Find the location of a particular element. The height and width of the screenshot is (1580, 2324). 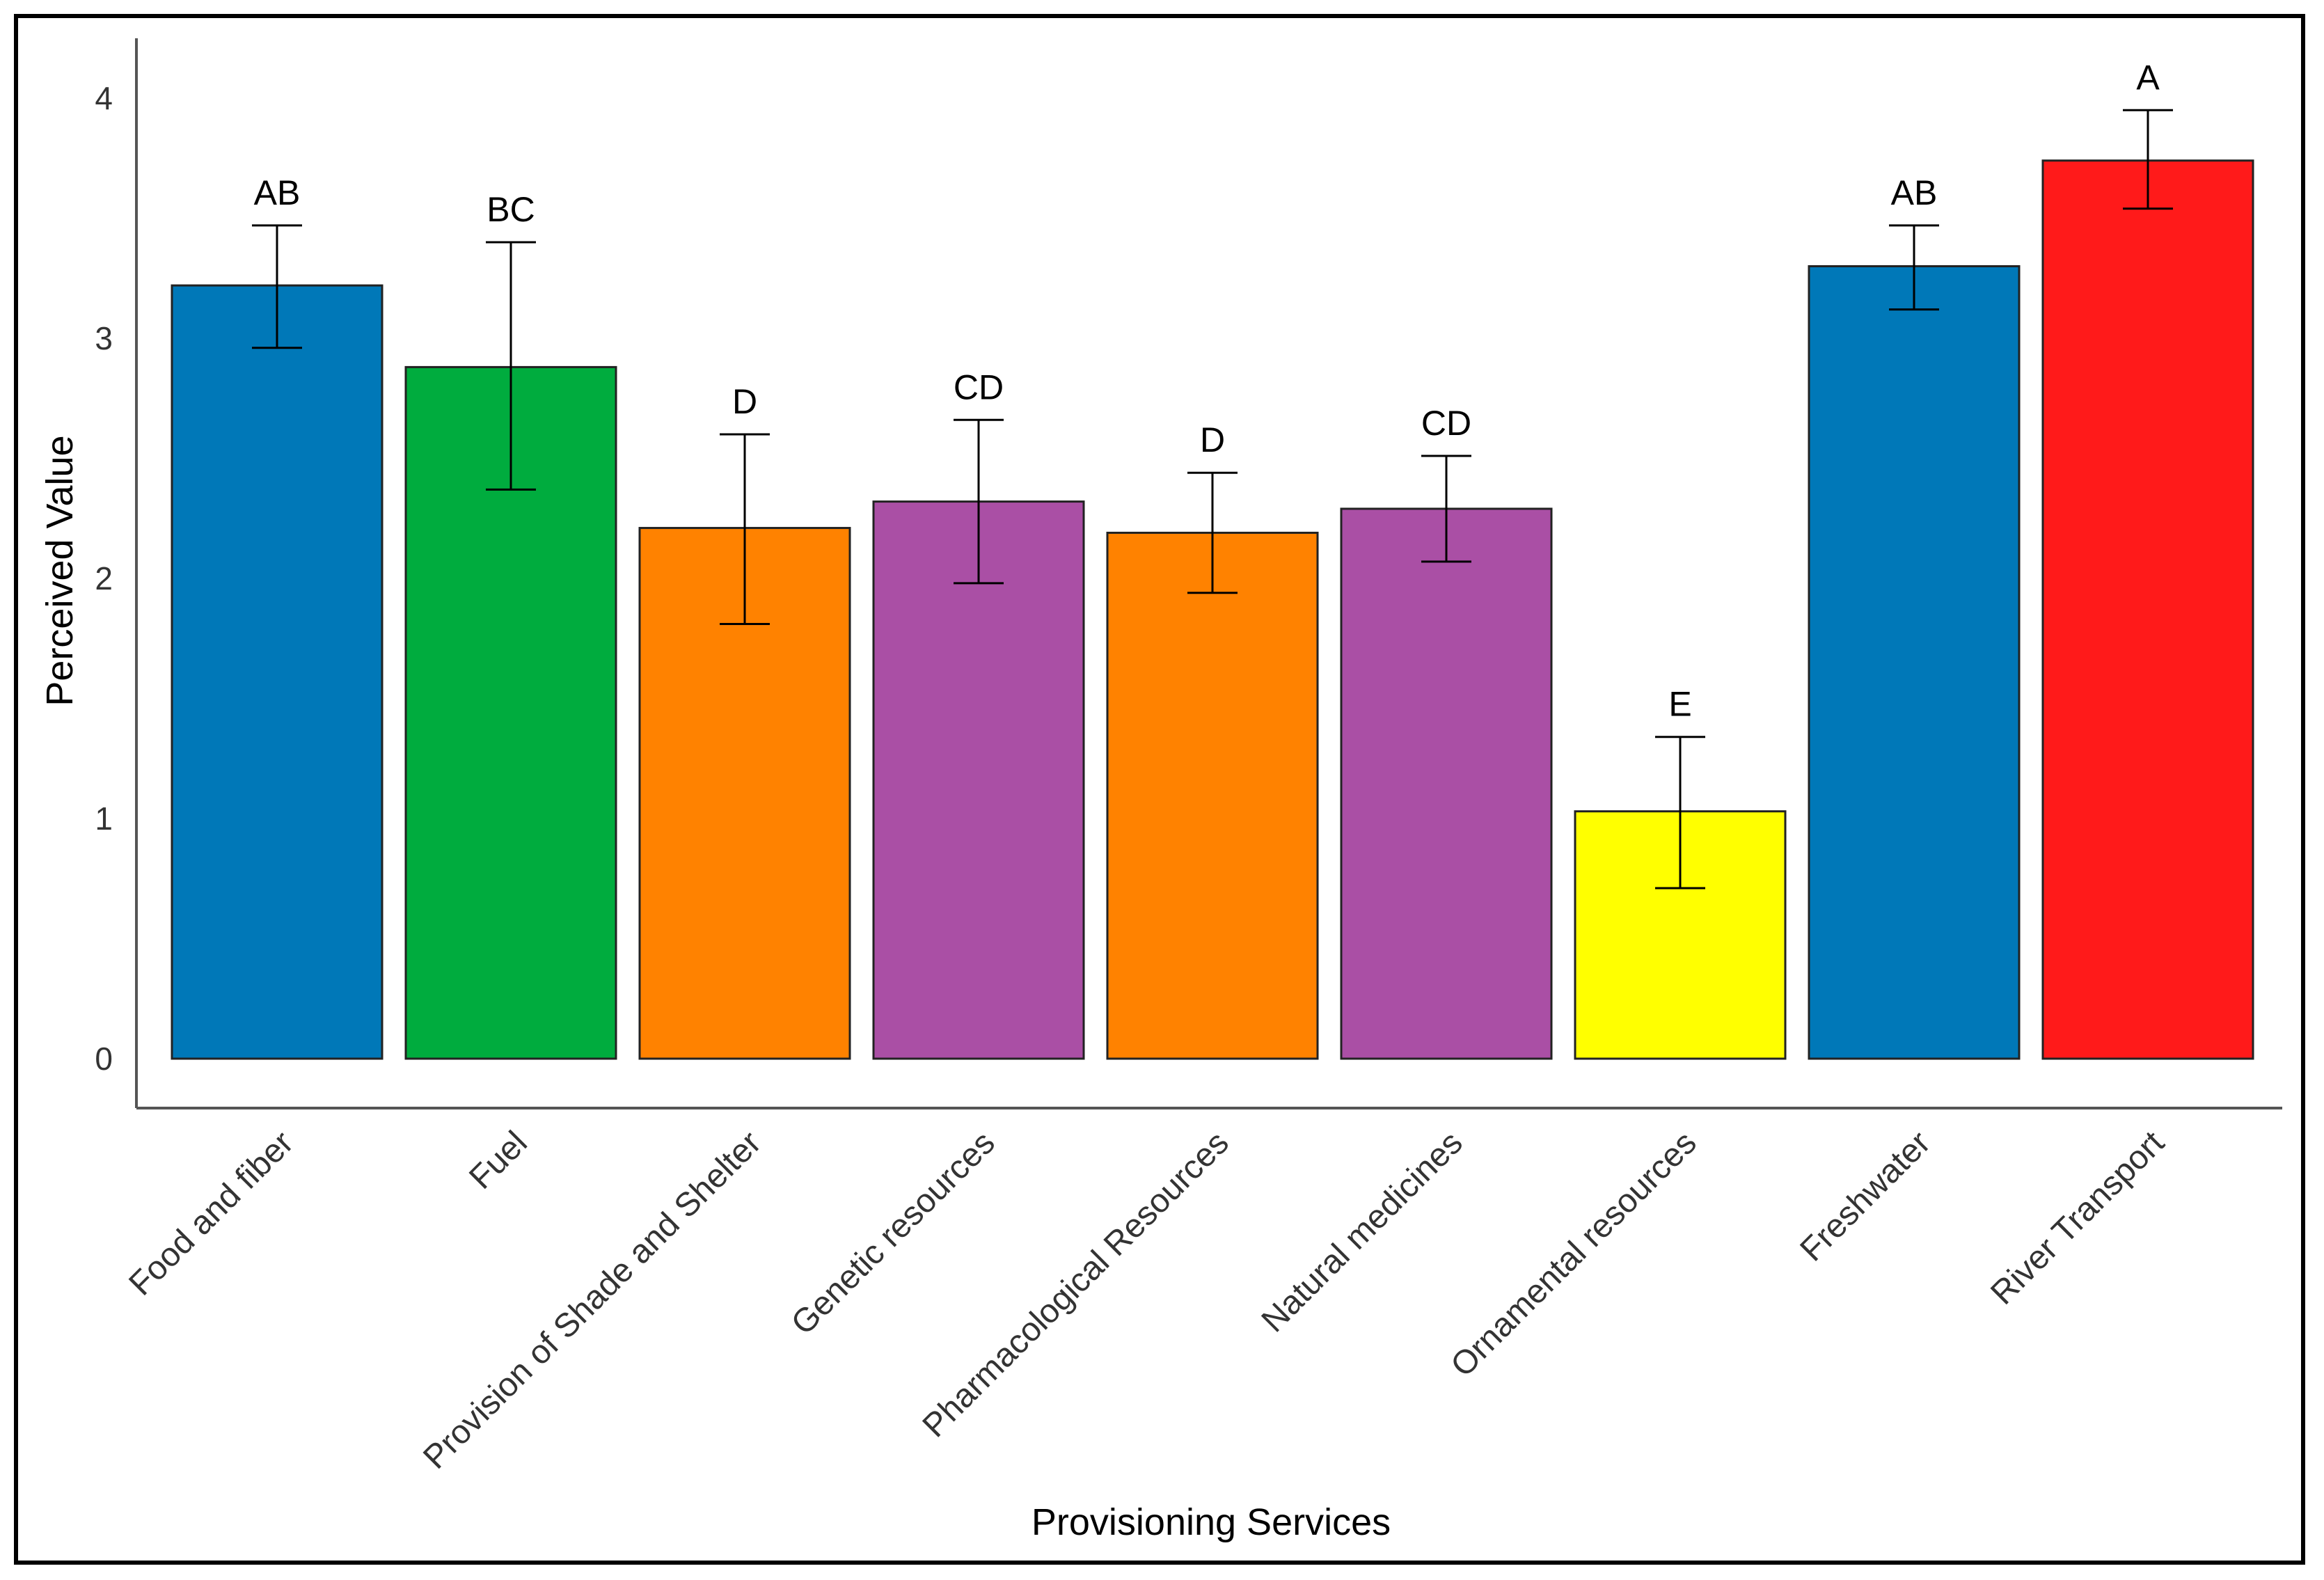

category-label: Natural medicines is located at coordinates (1363, 1231).